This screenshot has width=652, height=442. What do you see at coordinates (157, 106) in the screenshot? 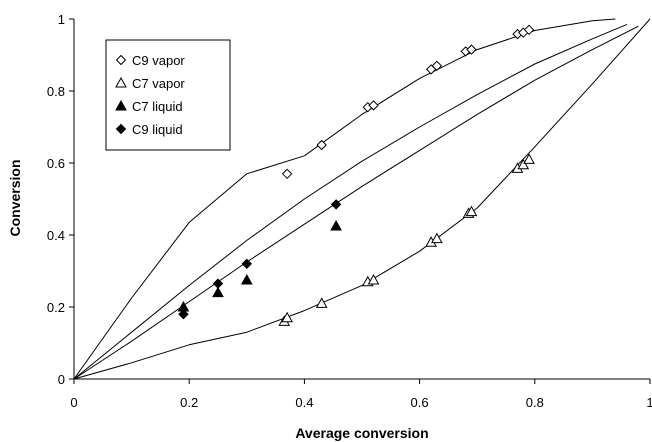
I see `legend-label: C7 liquid` at bounding box center [157, 106].